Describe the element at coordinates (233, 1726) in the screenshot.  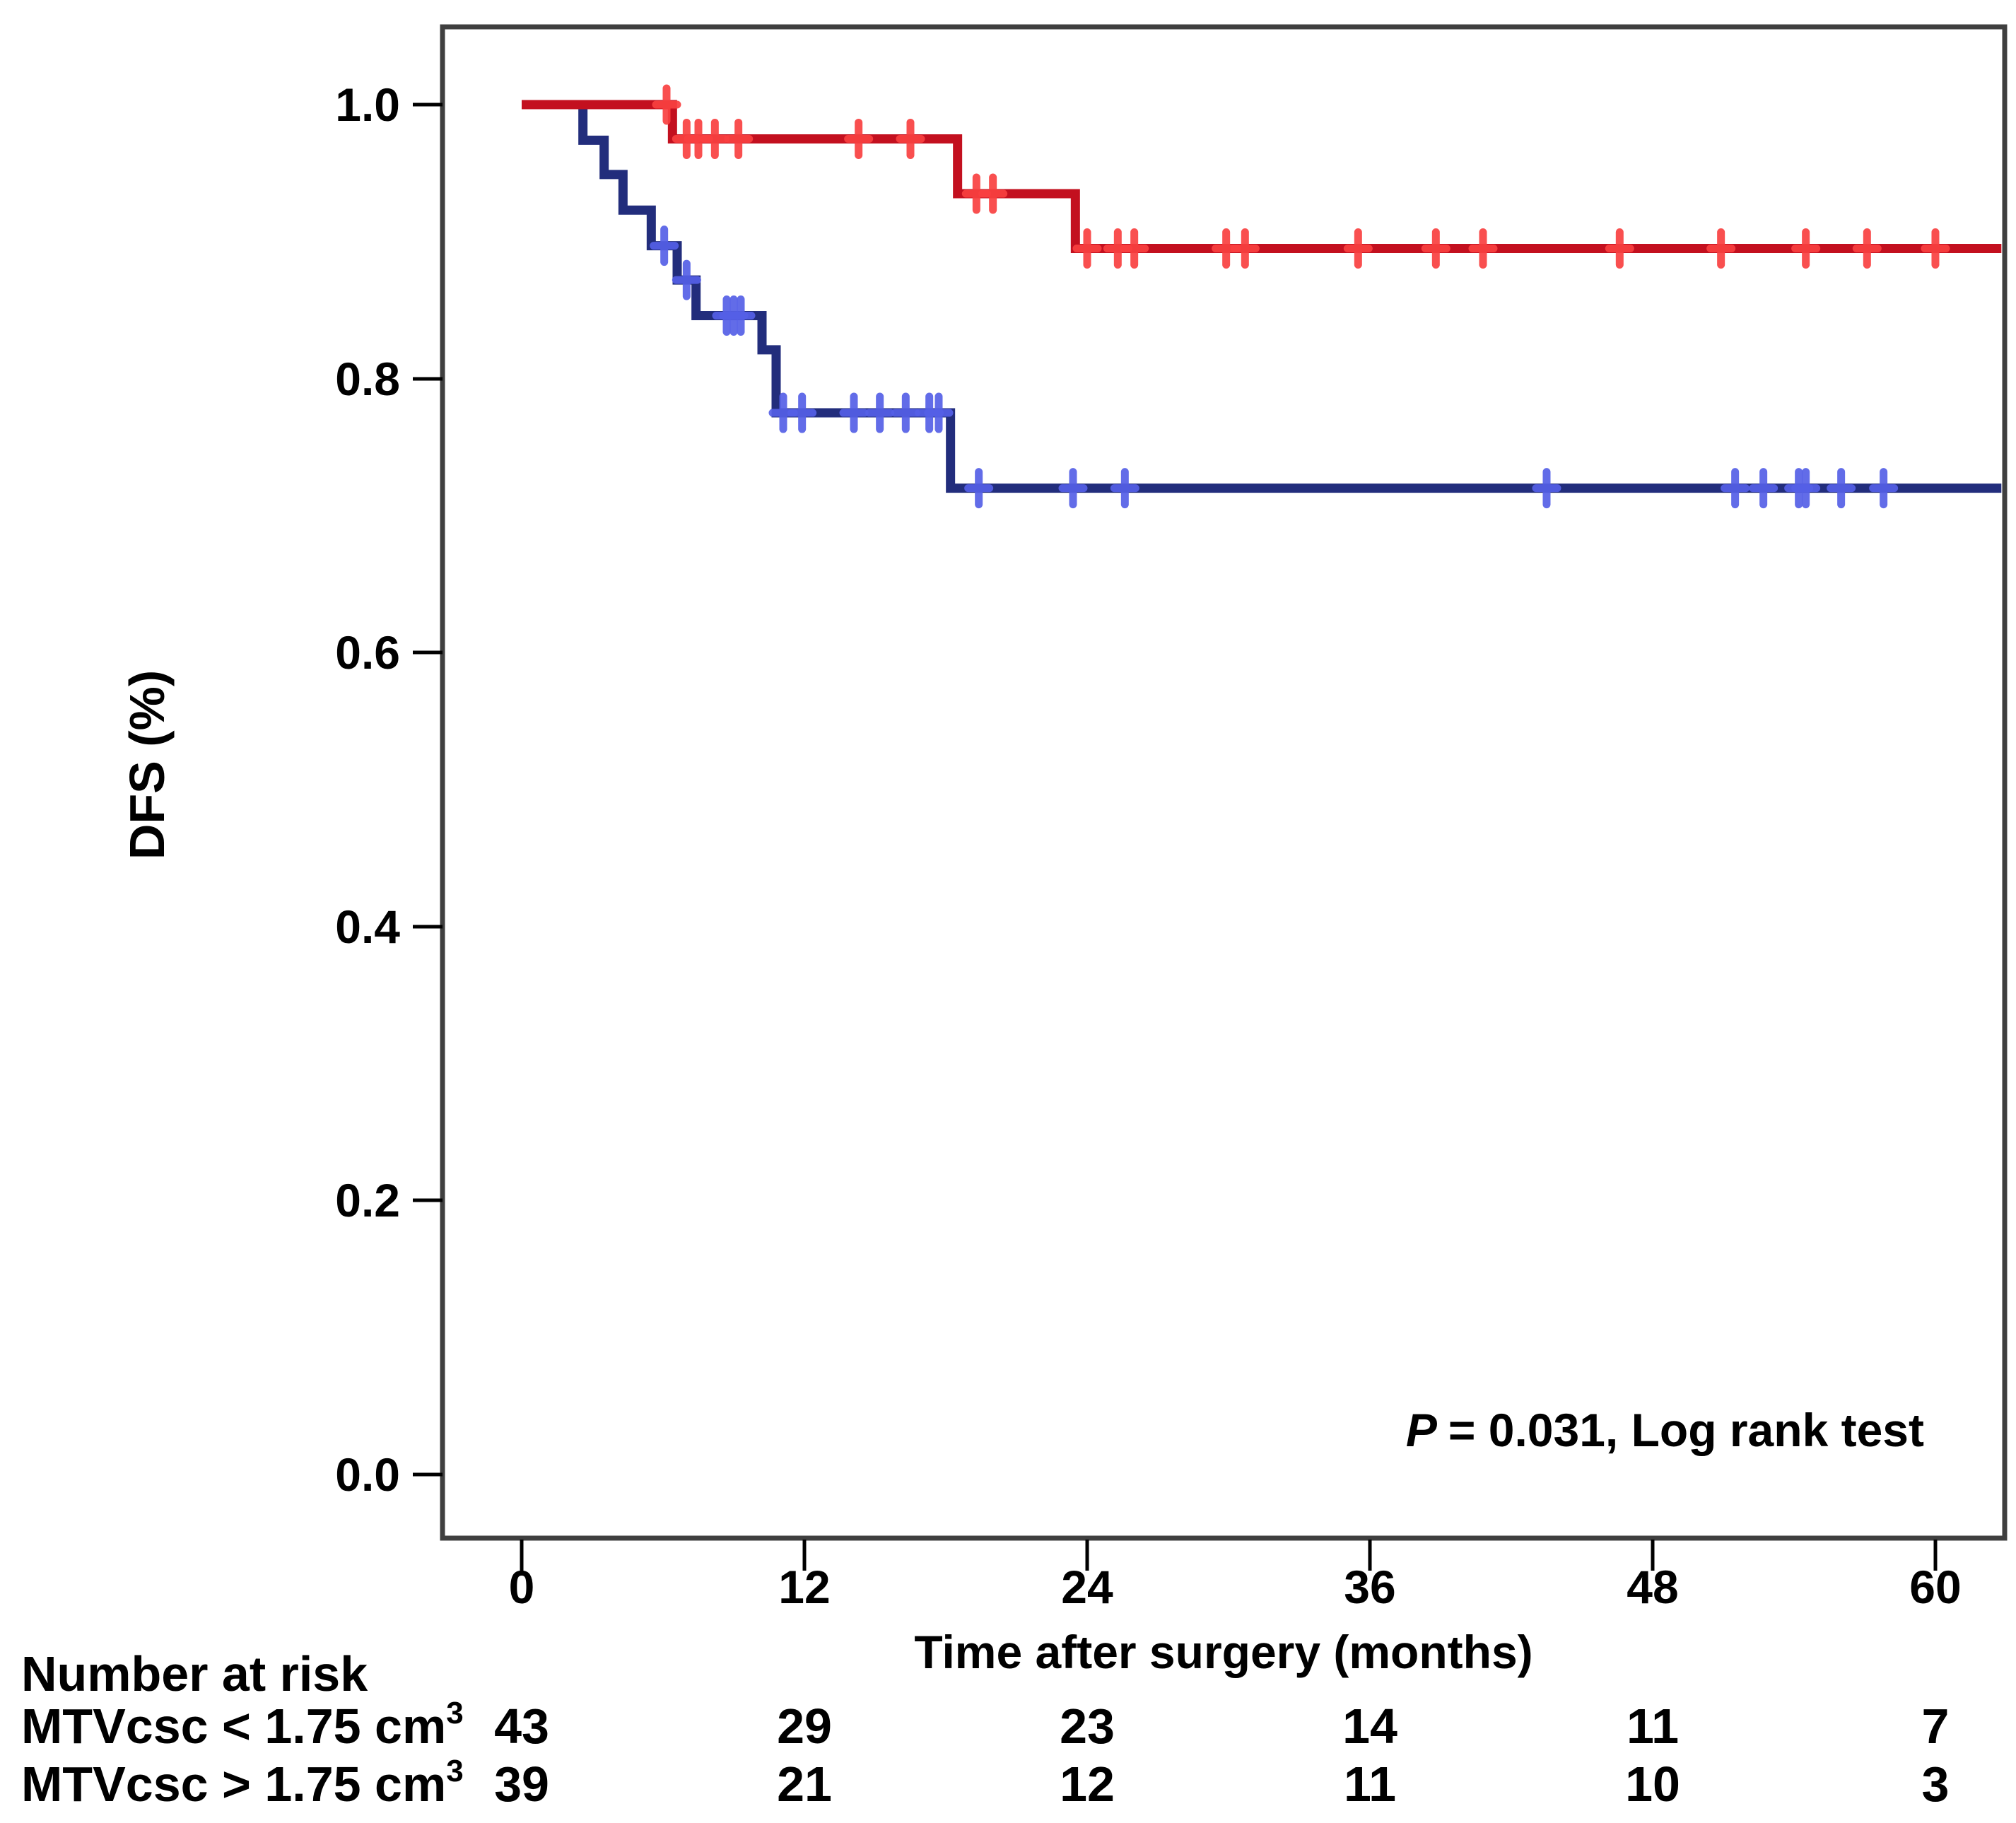
I see `risk-row-label-text: MTVcsc < 1.75 cm` at that location.